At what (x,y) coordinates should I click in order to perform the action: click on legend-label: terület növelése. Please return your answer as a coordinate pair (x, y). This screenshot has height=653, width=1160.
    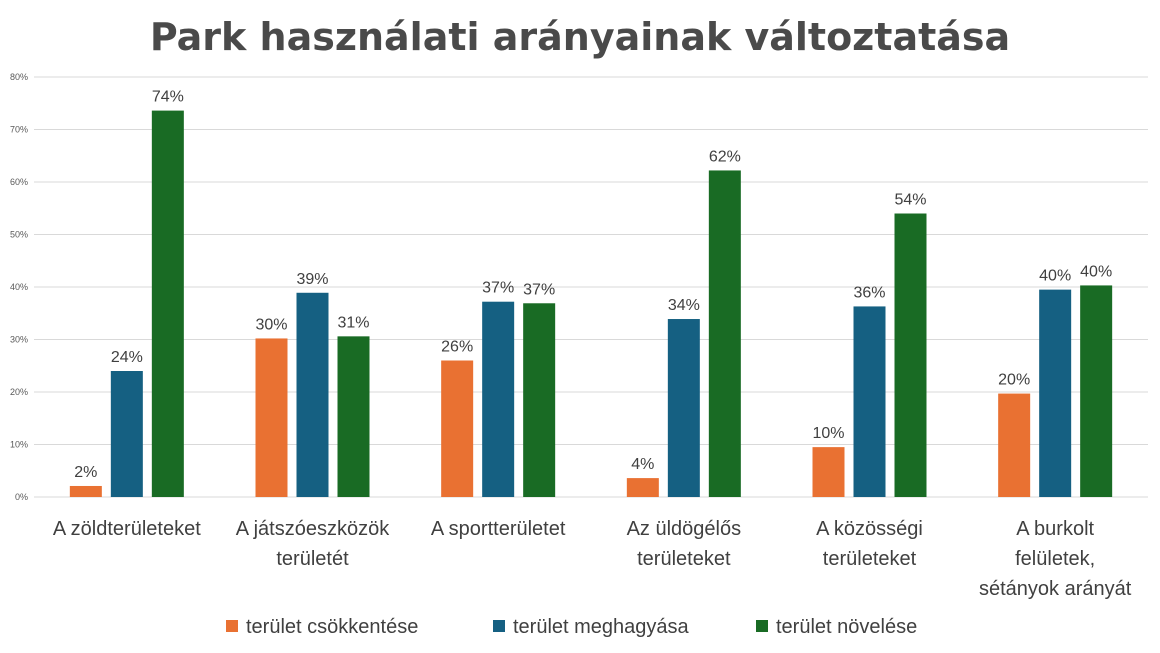
    Looking at the image, I should click on (846, 627).